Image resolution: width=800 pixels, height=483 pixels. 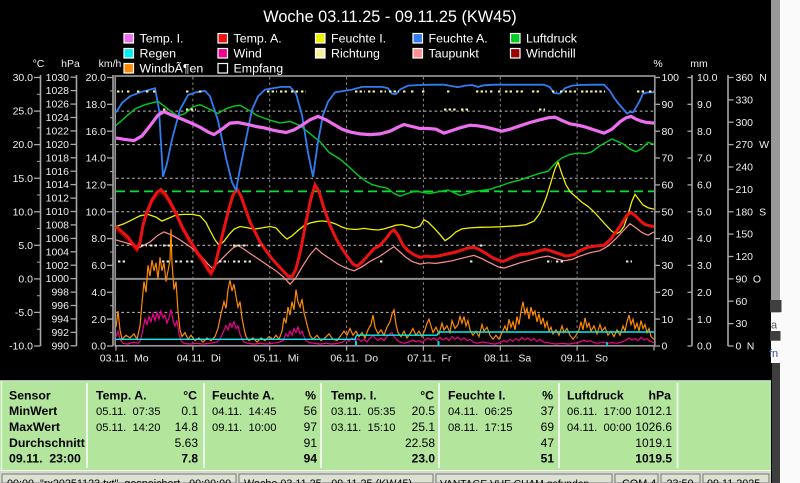 What do you see at coordinates (47, 443) in the screenshot?
I see `svg-text: Durchschnitt` at bounding box center [47, 443].